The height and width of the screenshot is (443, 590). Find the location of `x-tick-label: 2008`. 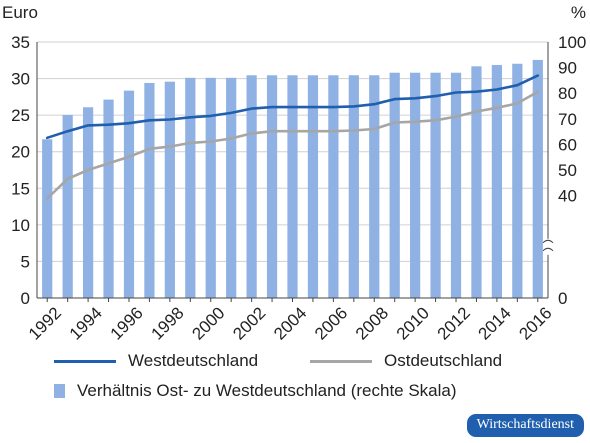

x-tick-label: 2008 is located at coordinates (372, 321).